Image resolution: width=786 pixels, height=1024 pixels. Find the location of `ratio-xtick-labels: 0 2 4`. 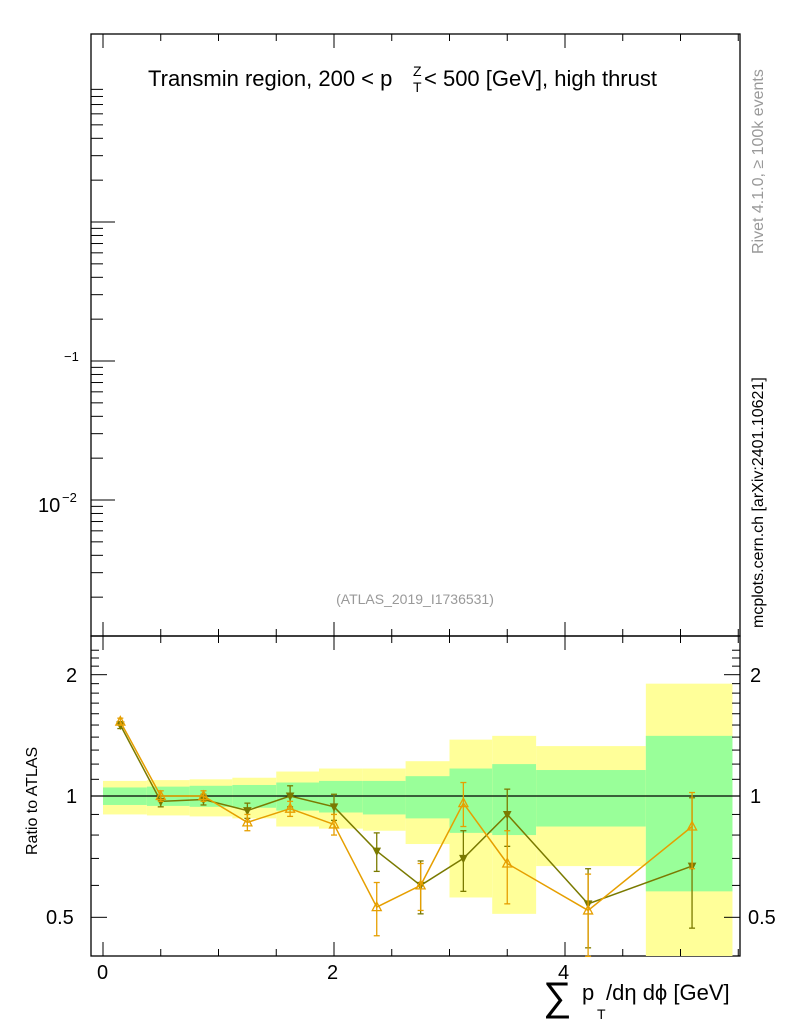

ratio-xtick-labels: 0 2 4 is located at coordinates (333, 973).